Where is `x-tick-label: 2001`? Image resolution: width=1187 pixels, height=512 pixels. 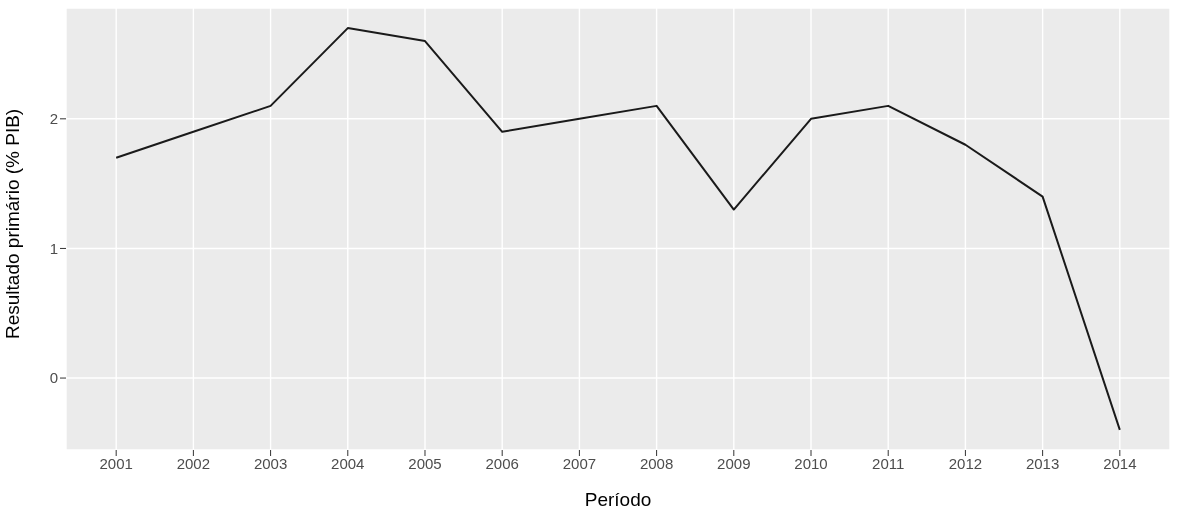
x-tick-label: 2001 is located at coordinates (116, 463).